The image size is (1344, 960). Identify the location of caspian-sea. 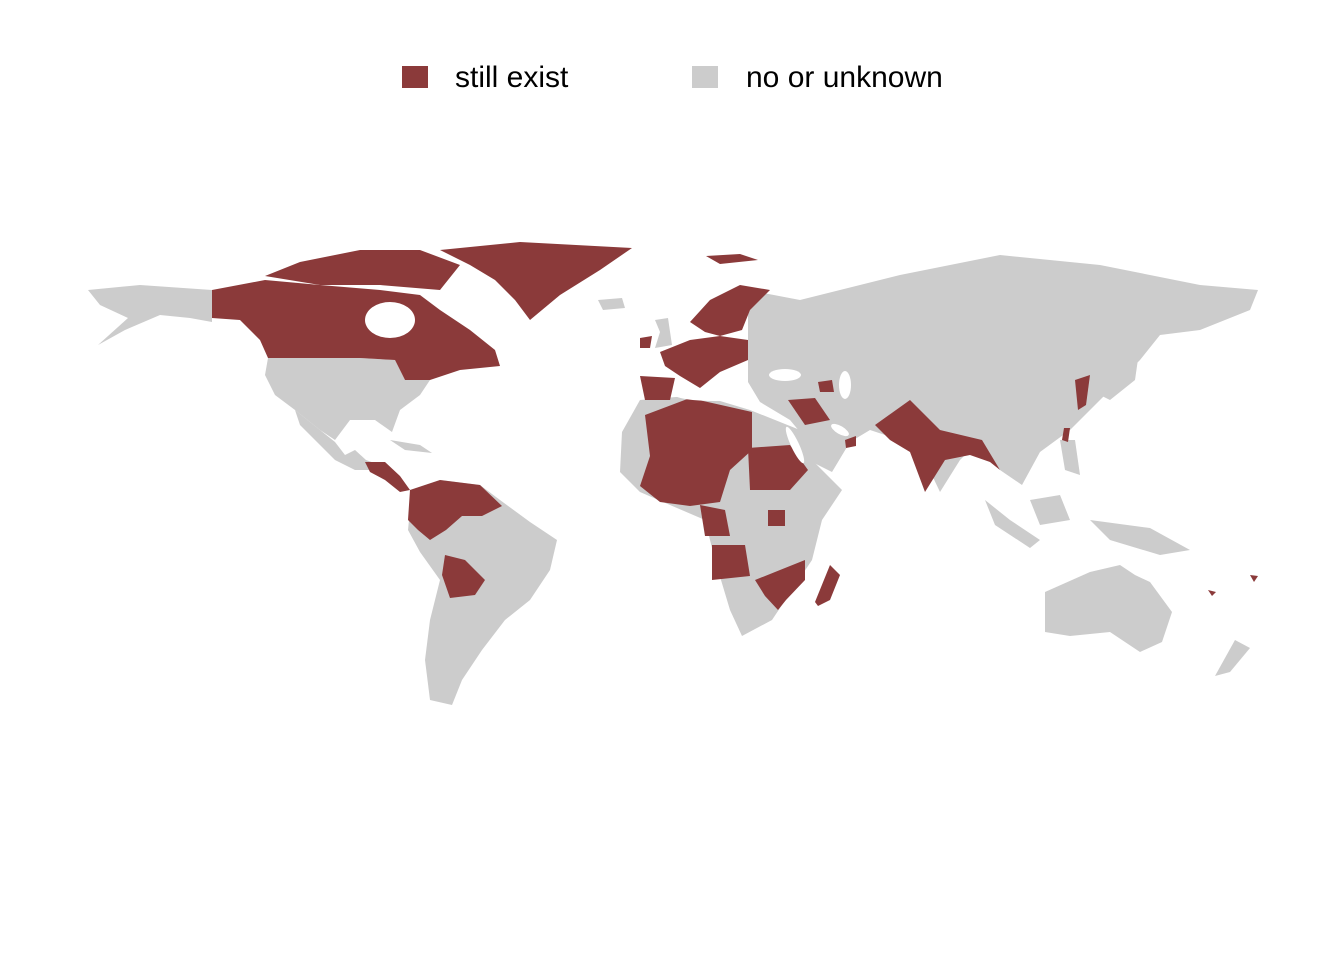
(845, 385).